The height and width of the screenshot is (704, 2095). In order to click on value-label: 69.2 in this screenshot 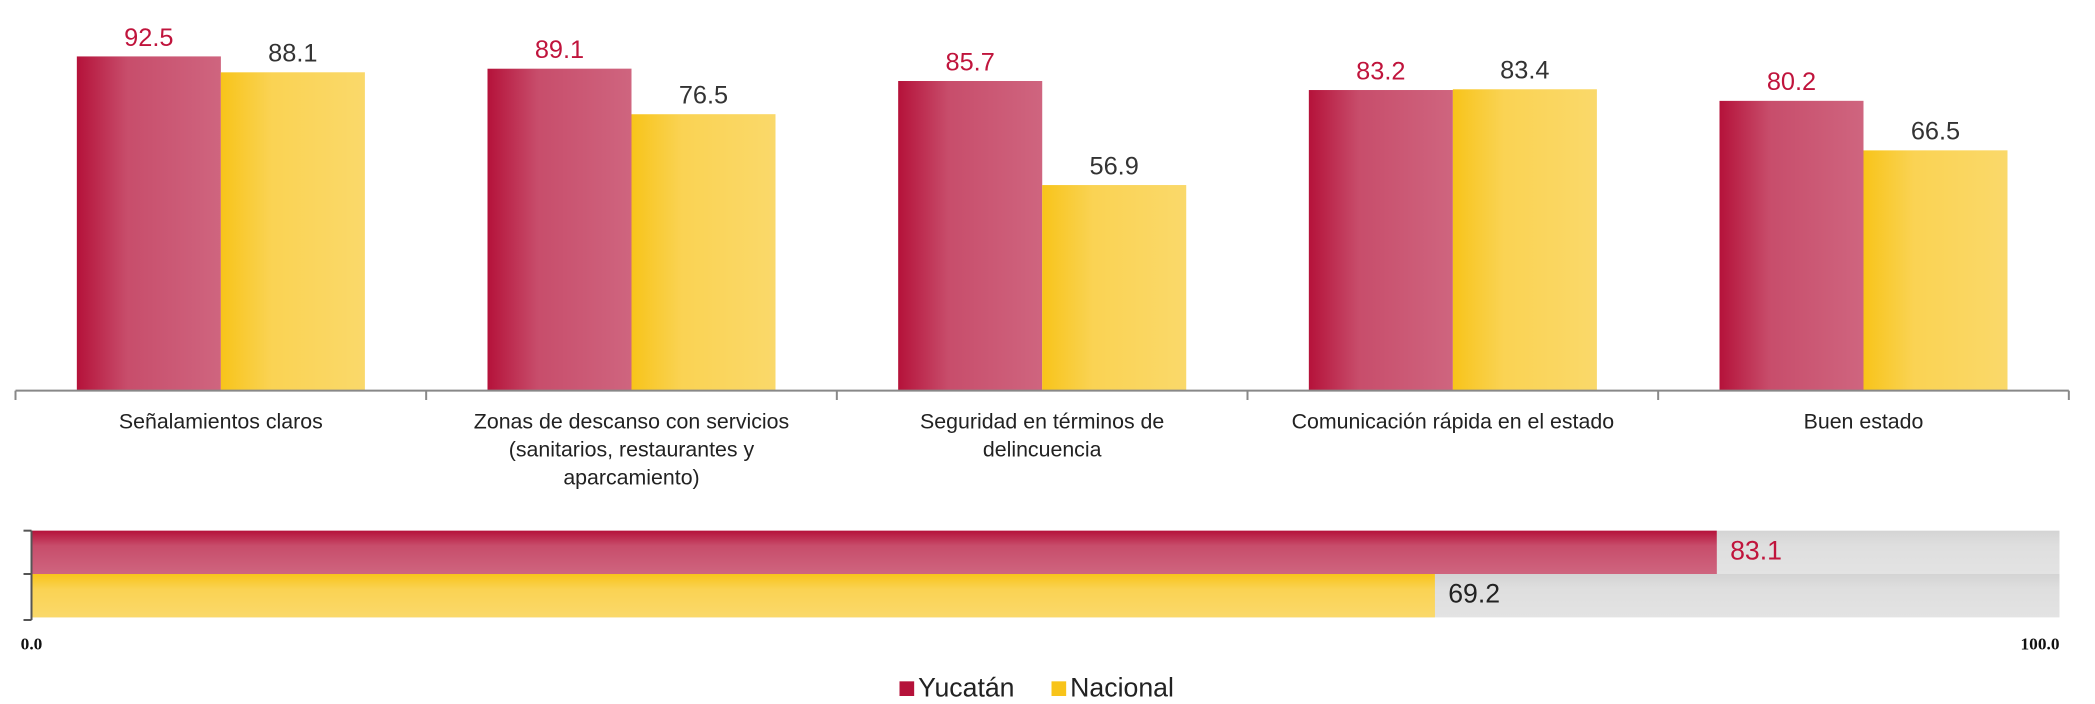, I will do `click(1474, 594)`.